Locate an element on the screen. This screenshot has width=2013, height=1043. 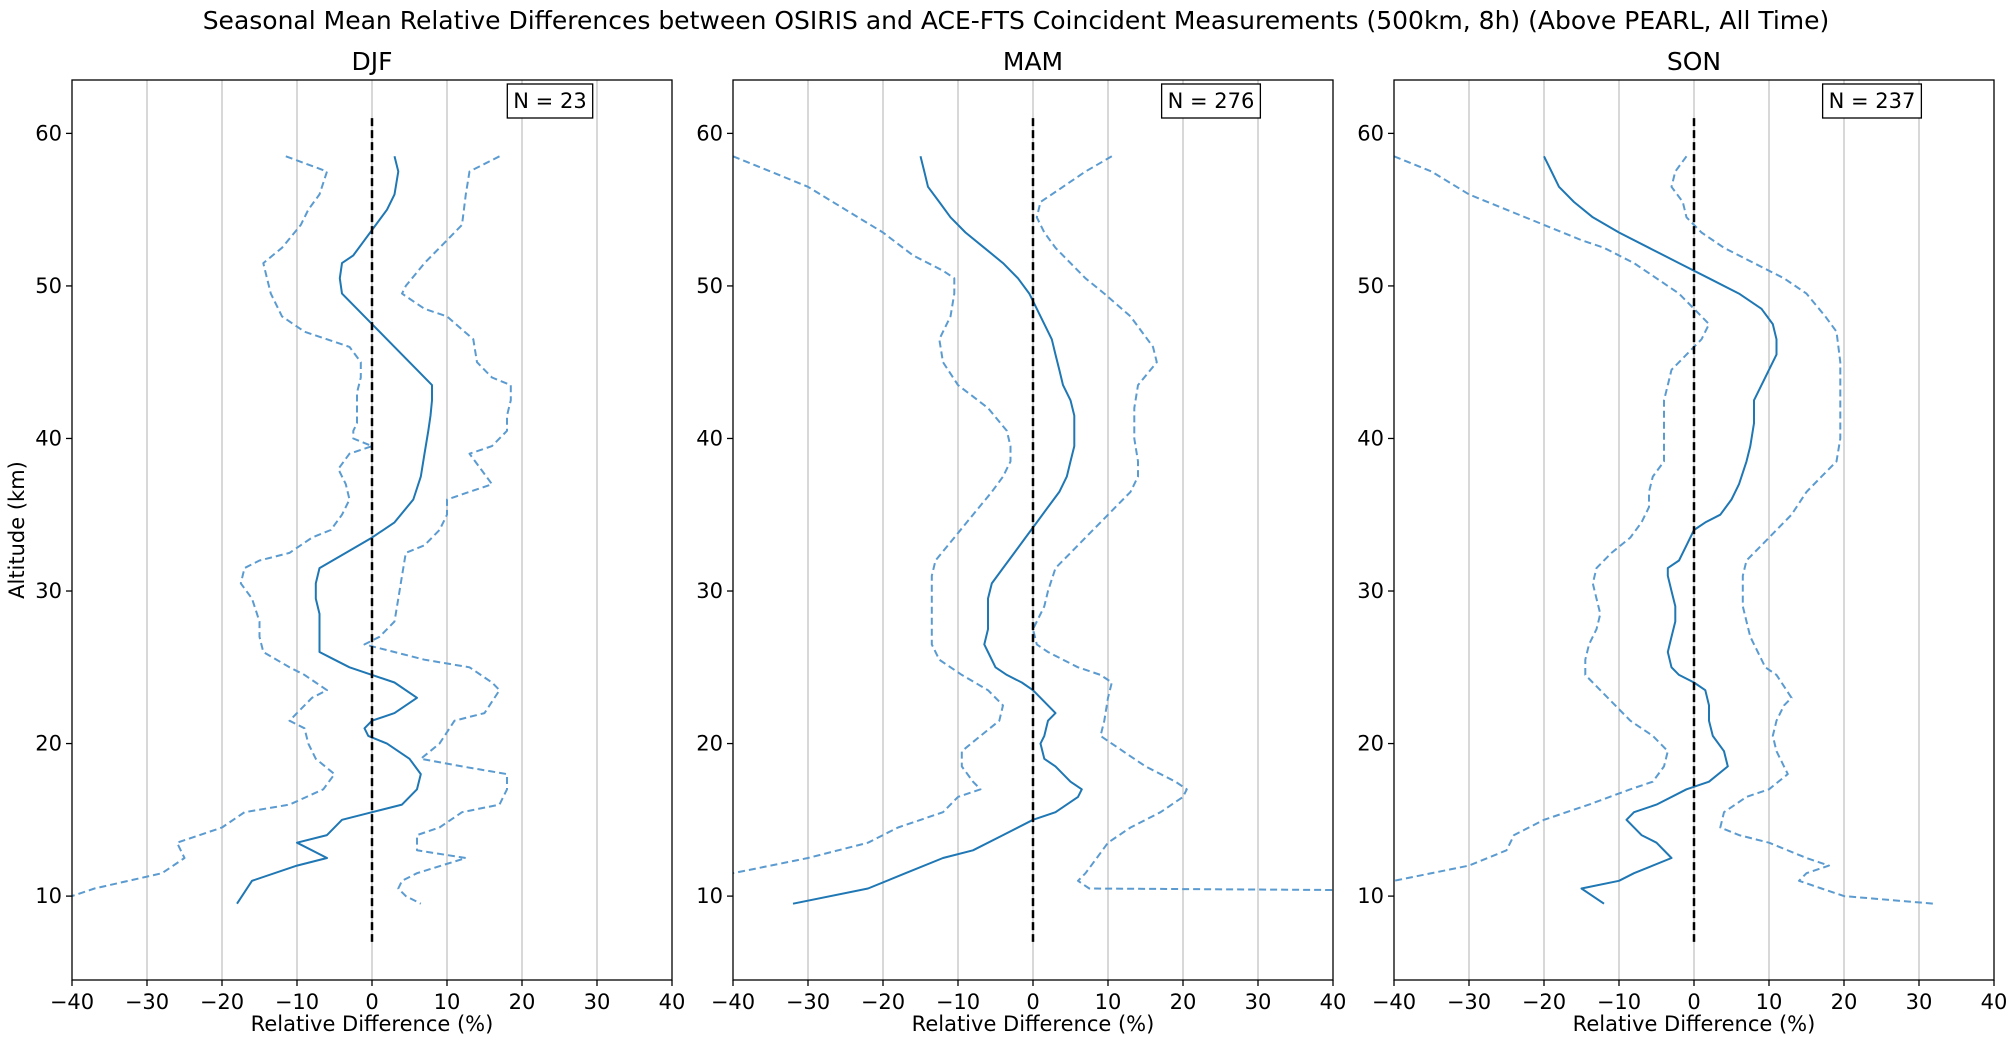
sample-count-label: N = 23 is located at coordinates (549, 101).